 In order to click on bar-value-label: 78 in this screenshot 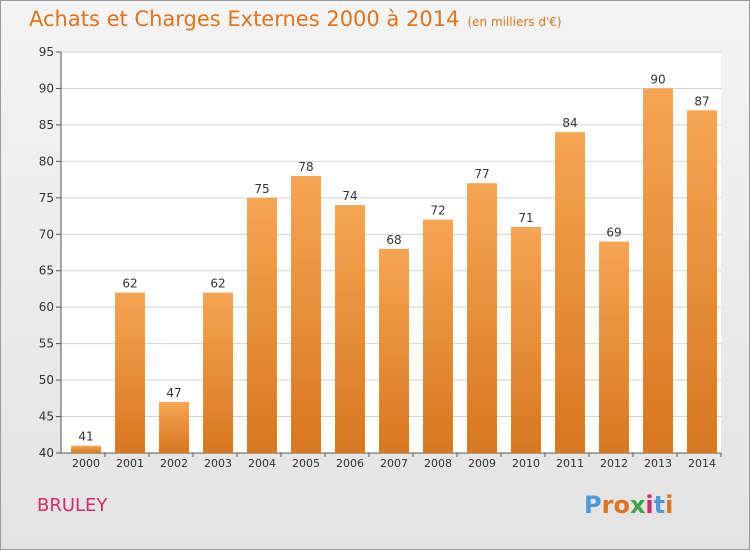, I will do `click(305, 167)`.